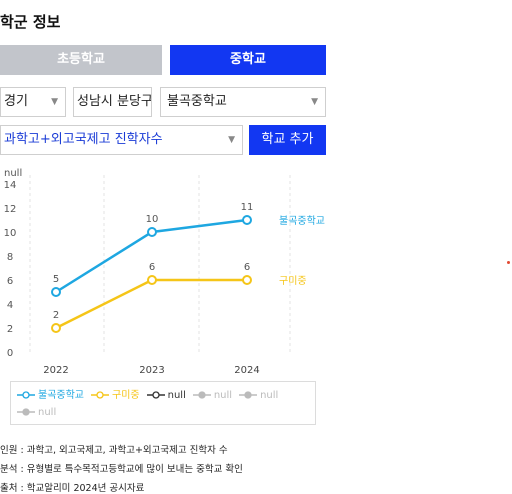 The image size is (512, 494). What do you see at coordinates (55, 370) in the screenshot?
I see `x-tick-label: 2022` at bounding box center [55, 370].